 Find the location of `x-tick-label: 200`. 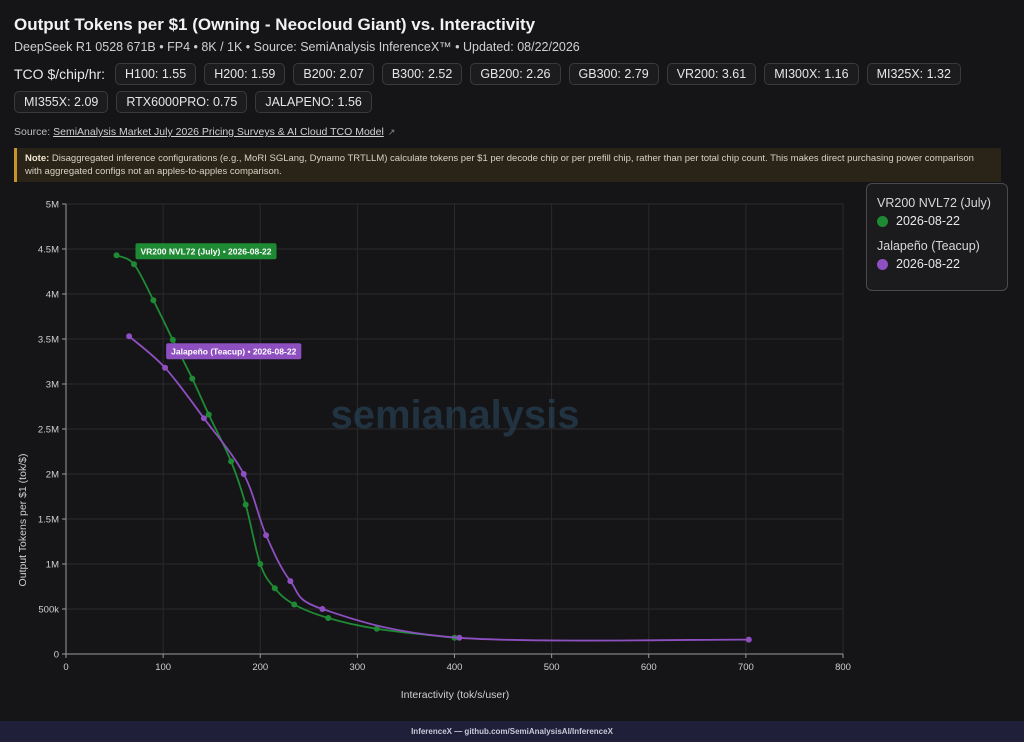

x-tick-label: 200 is located at coordinates (260, 667).